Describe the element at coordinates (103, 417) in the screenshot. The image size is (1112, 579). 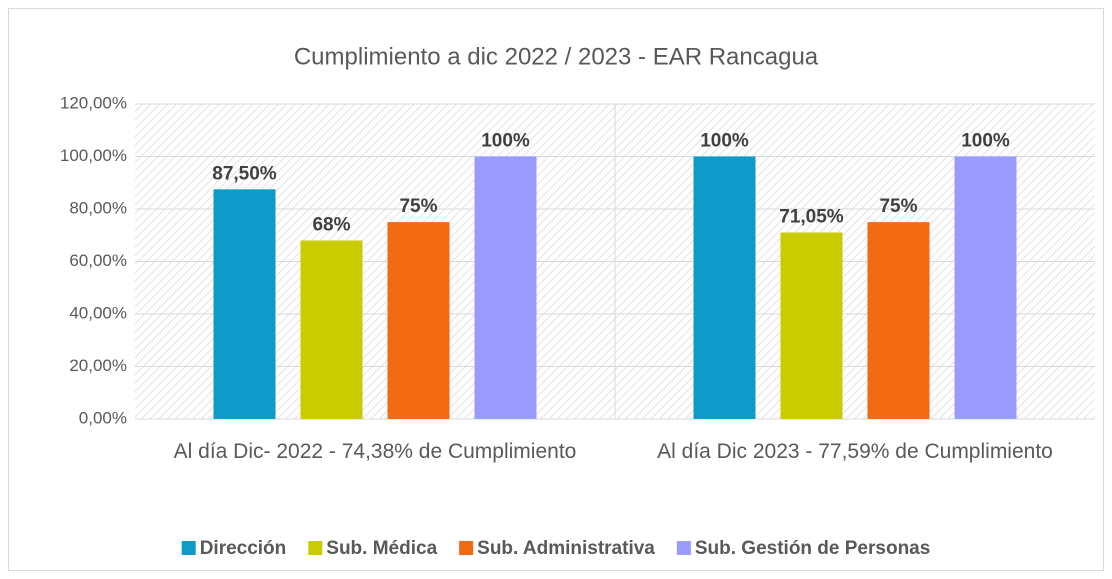
I see `y-tick-label: 0,00%` at that location.